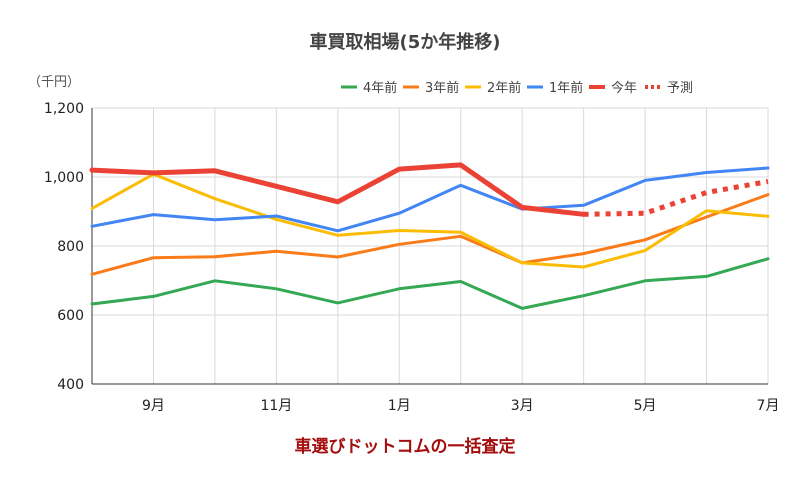 The image size is (811, 478). What do you see at coordinates (64, 109) in the screenshot?
I see `y-tick-label: 1,200` at bounding box center [64, 109].